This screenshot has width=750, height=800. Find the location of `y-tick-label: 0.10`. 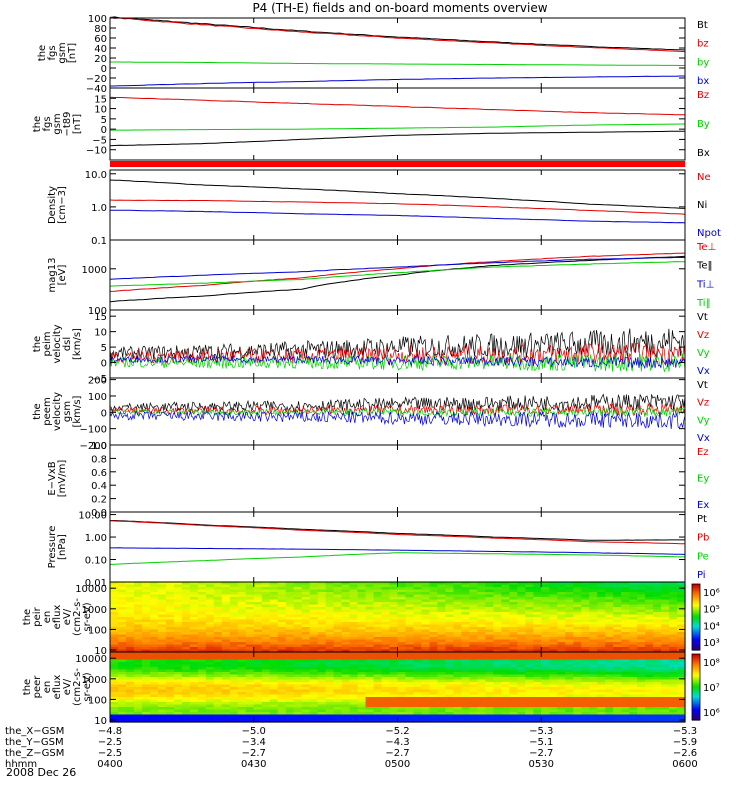

y-tick-label: 0.10 is located at coordinates (96, 561).